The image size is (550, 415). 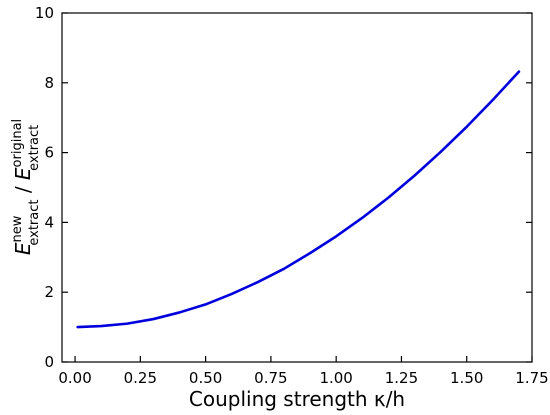 I want to click on x-tick-label: 0.00, so click(x=74, y=378).